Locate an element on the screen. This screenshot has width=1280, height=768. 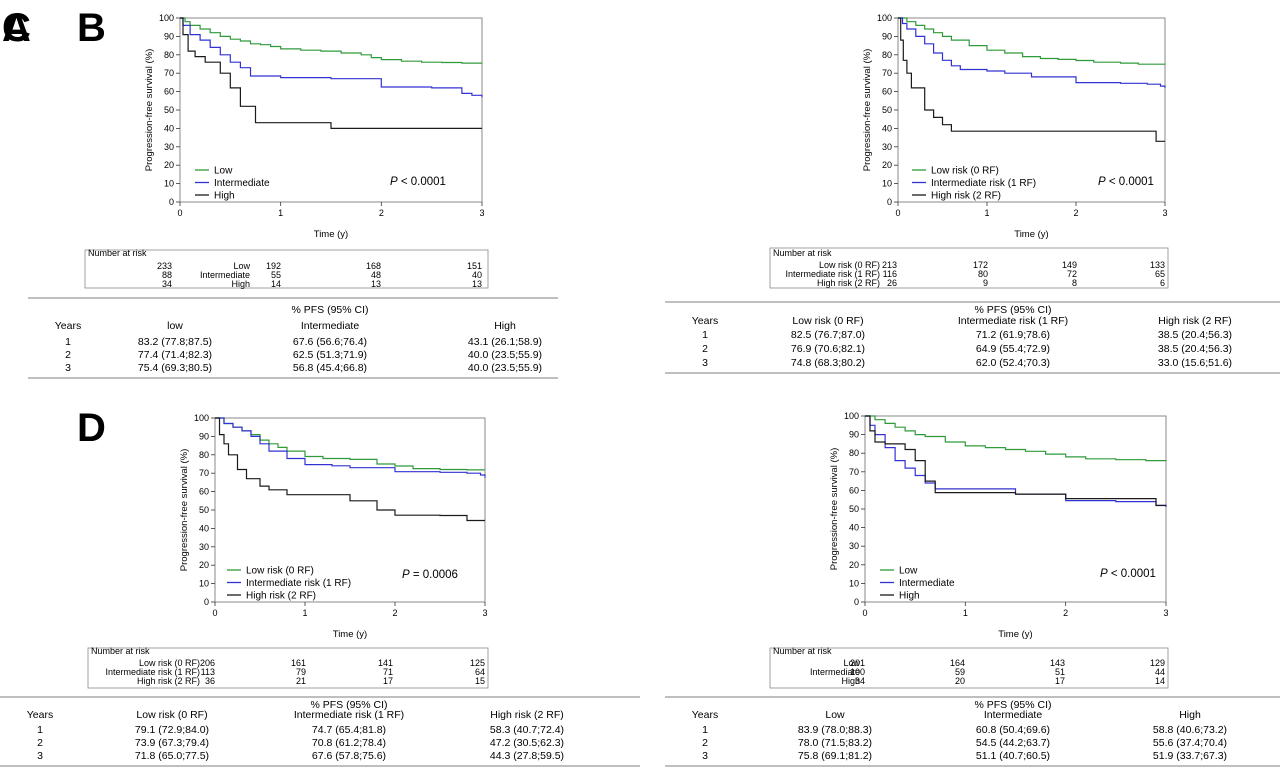
p-value: P = 0.0006 is located at coordinates (430, 575).